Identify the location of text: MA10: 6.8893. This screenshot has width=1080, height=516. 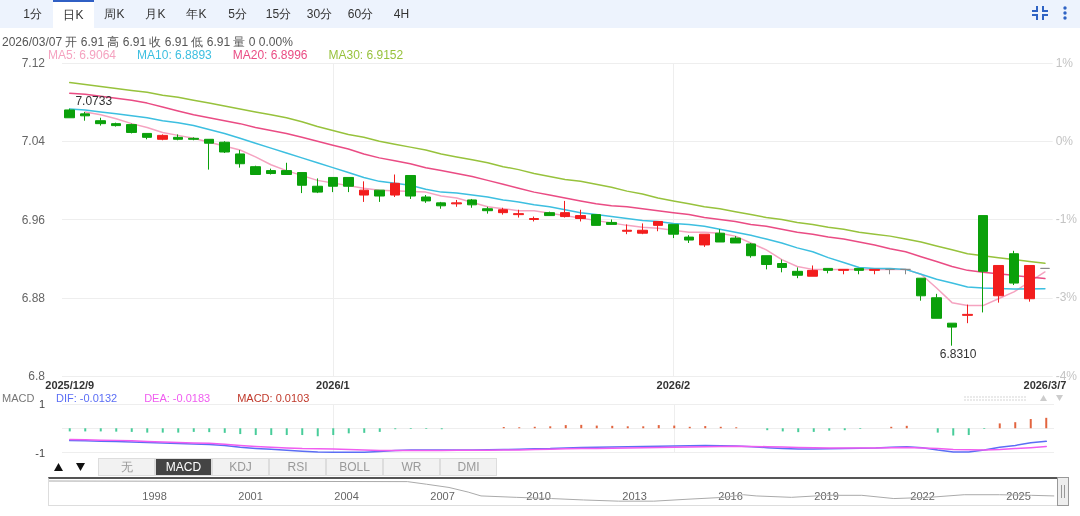
(175, 55).